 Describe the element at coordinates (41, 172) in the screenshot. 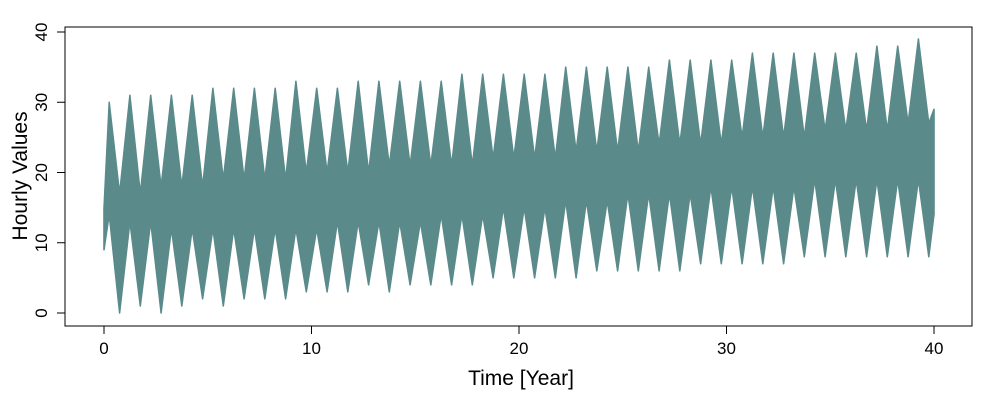

I see `y-tick-label: 20` at that location.